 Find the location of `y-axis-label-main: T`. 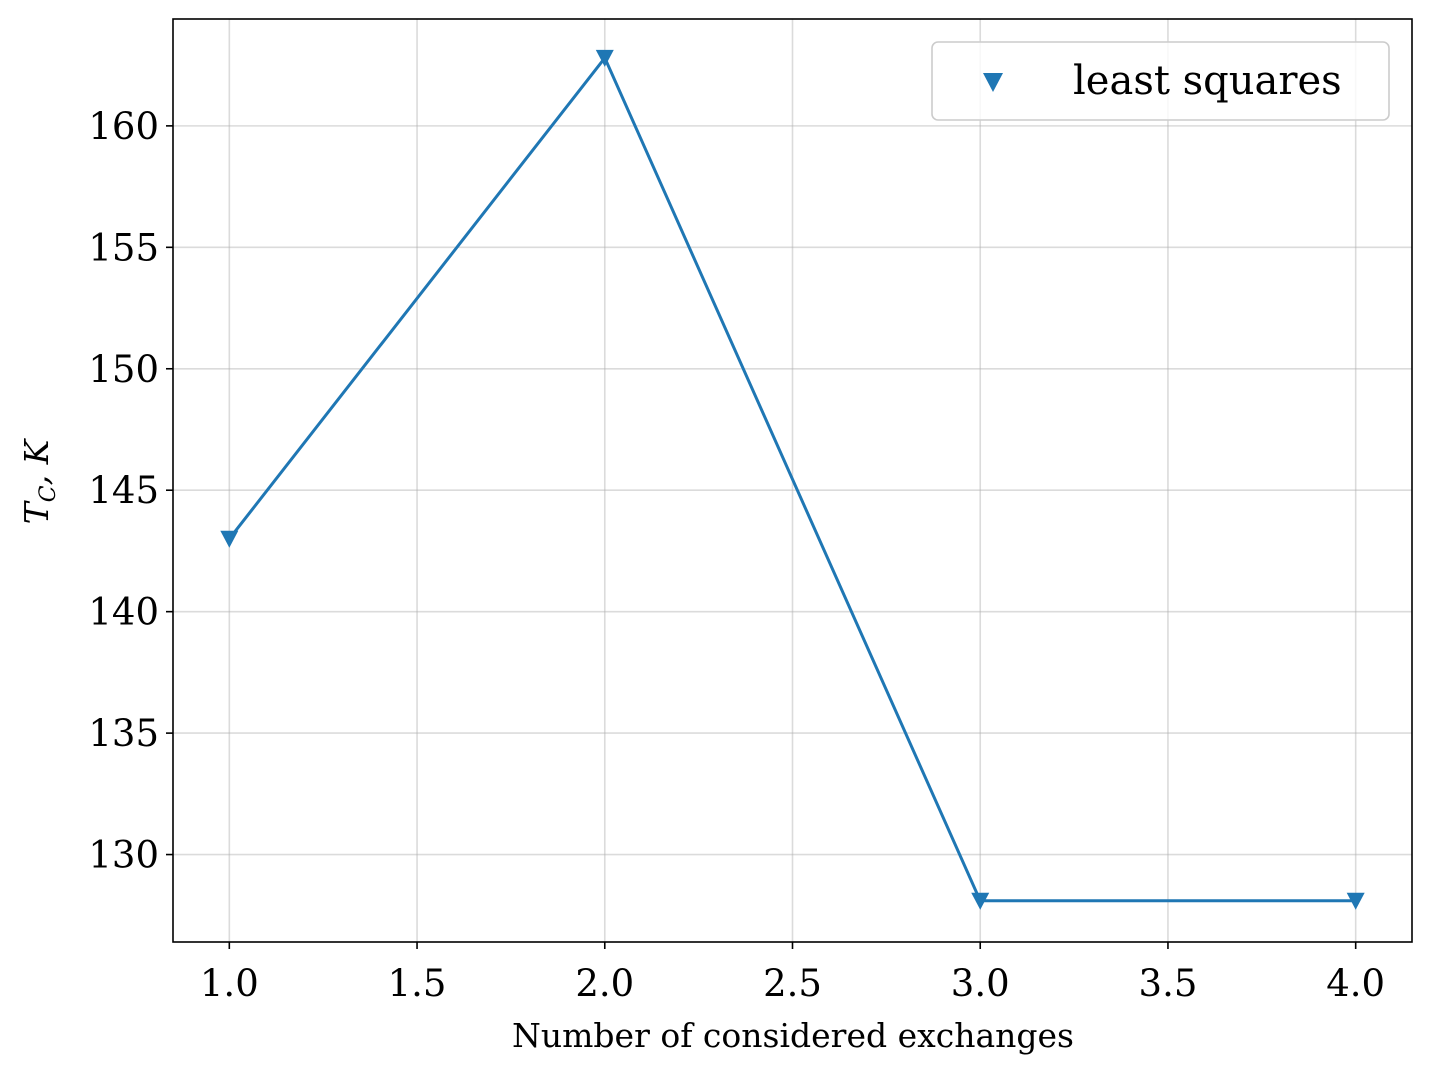

y-axis-label-main: T is located at coordinates (36, 511).